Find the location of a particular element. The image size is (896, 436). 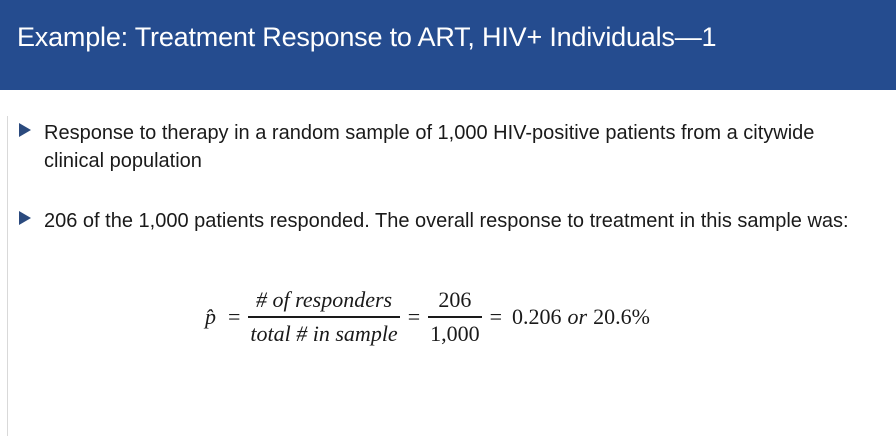

content-border is located at coordinates (7, 276).